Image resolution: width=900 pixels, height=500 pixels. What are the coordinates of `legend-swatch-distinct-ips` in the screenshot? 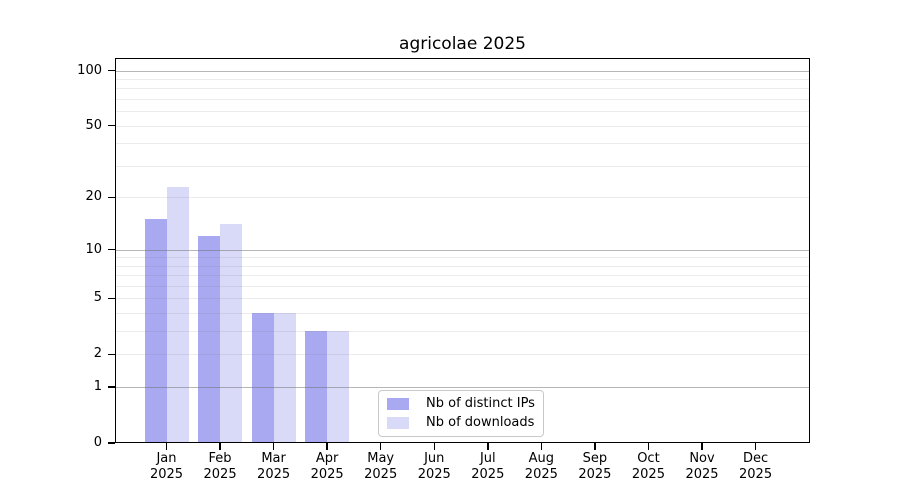 It's located at (398, 404).